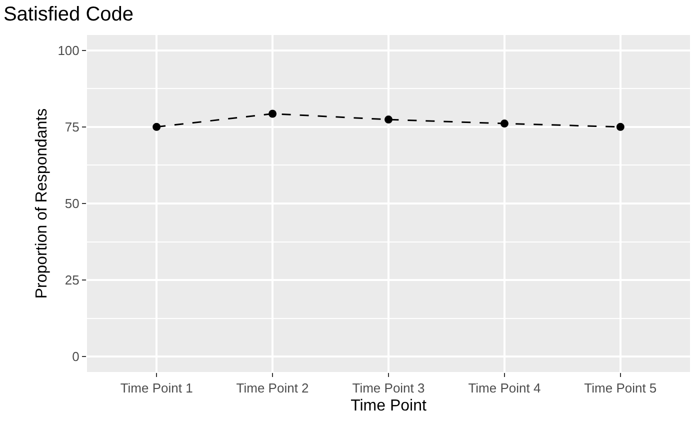  What do you see at coordinates (69, 50) in the screenshot?
I see `y-tick-label: 100` at bounding box center [69, 50].